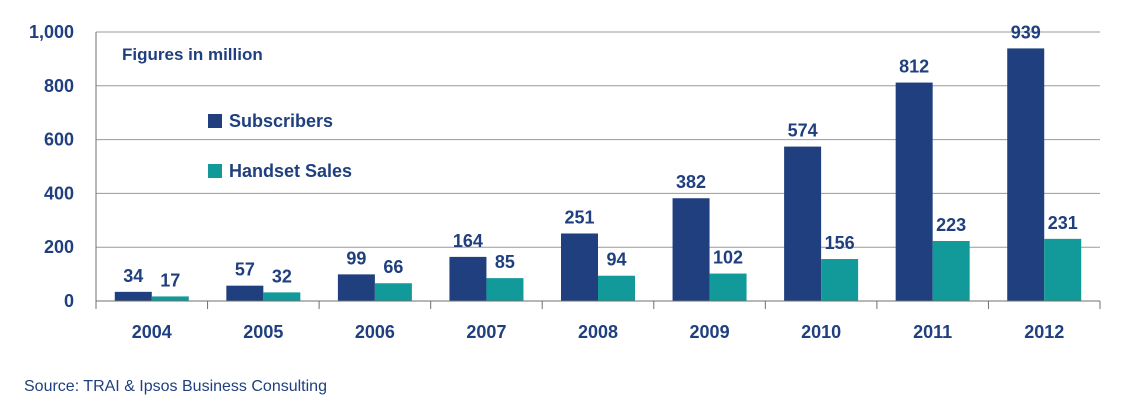 This screenshot has height=414, width=1132. I want to click on data-label: 223, so click(951, 225).